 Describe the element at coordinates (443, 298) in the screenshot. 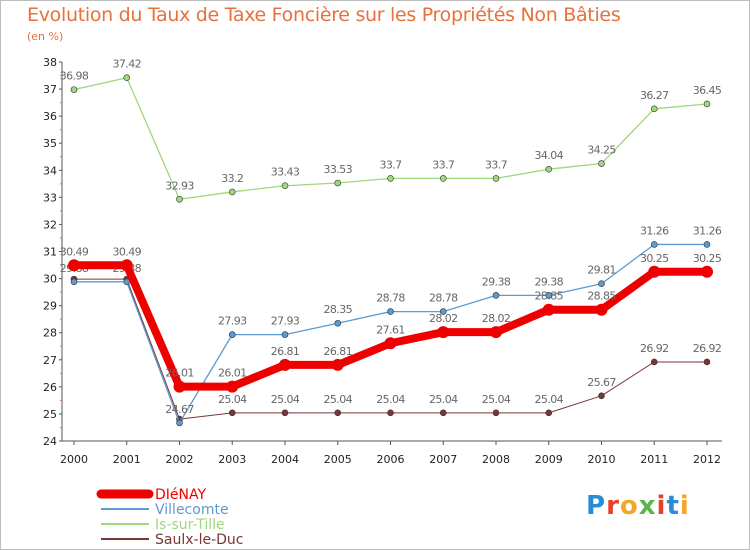

I see `data-label: 28.78` at that location.